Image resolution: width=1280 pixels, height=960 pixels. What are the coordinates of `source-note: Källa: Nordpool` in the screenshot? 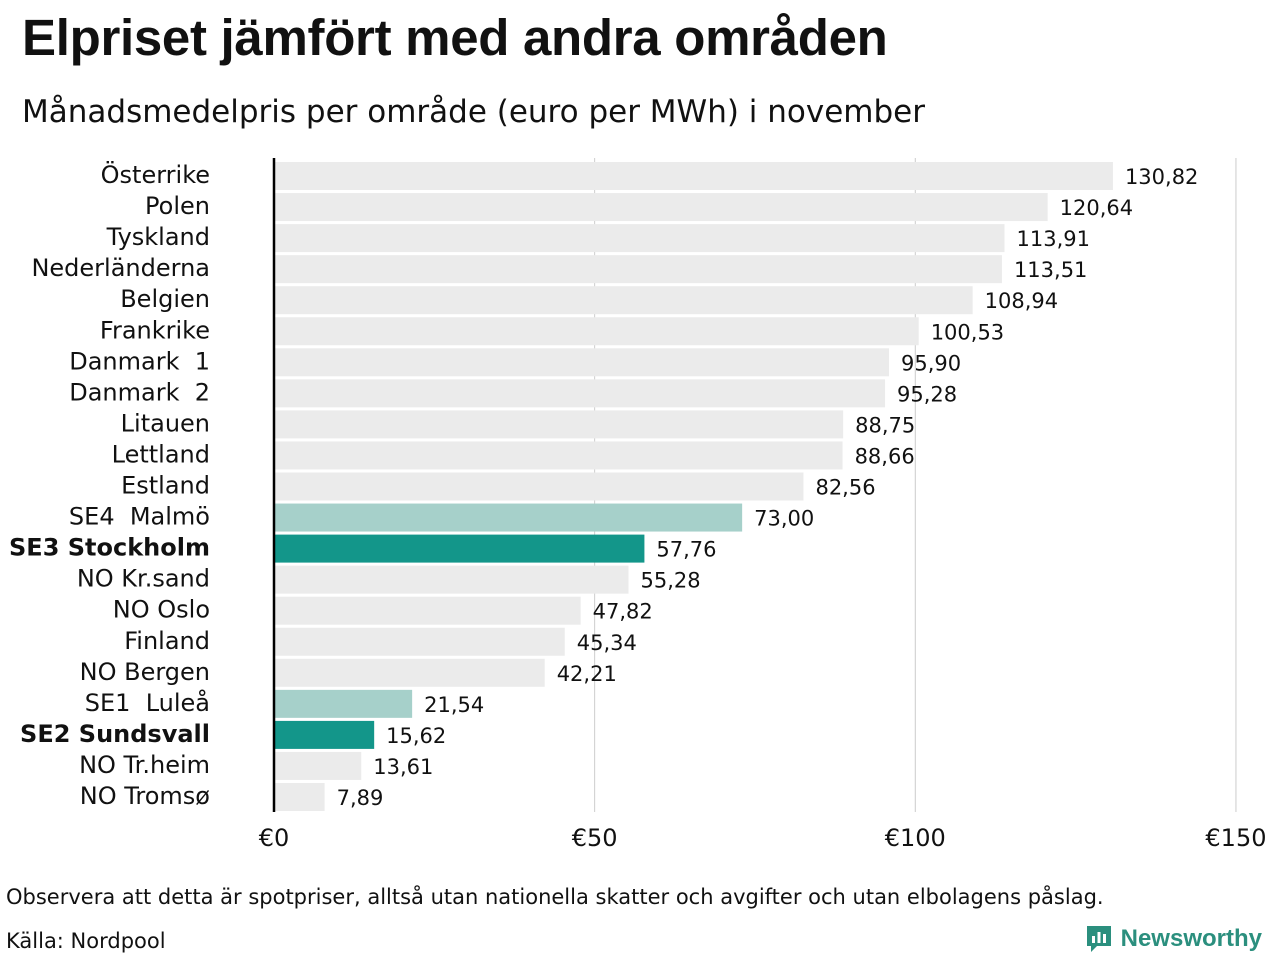 It's located at (86, 941).